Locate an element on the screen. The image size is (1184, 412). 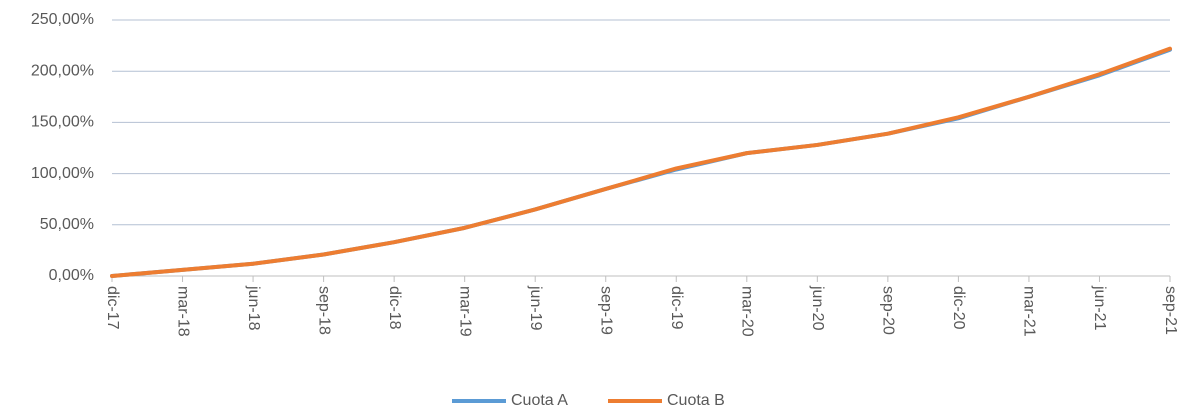
y-tick-label: 100,00% is located at coordinates (62, 173).